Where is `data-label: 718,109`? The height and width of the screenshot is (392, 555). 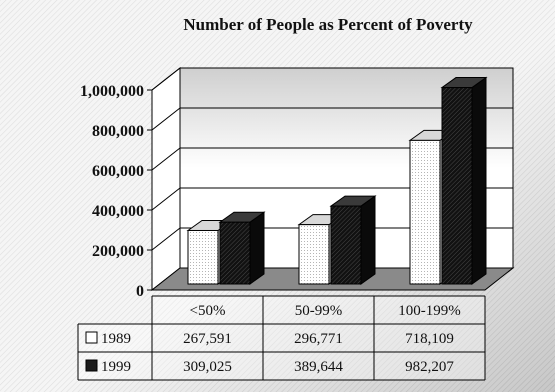
data-label: 718,109 is located at coordinates (429, 339).